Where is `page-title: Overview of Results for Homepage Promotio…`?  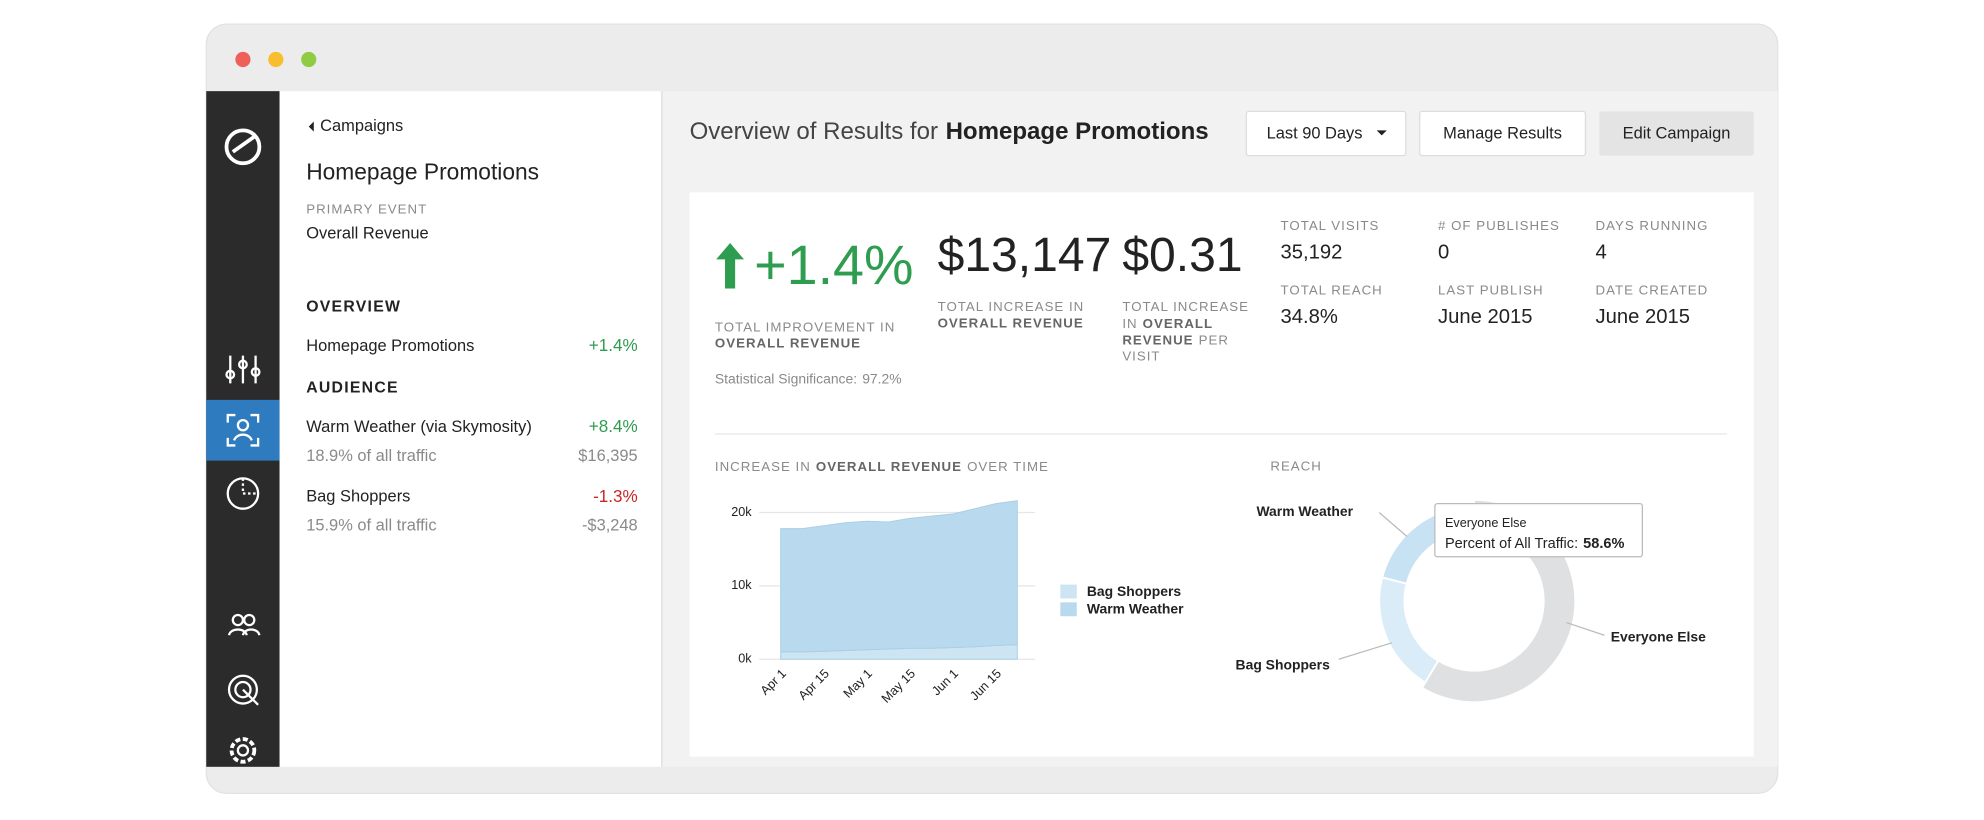
page-title: Overview of Results for Homepage Promotio… is located at coordinates (949, 131).